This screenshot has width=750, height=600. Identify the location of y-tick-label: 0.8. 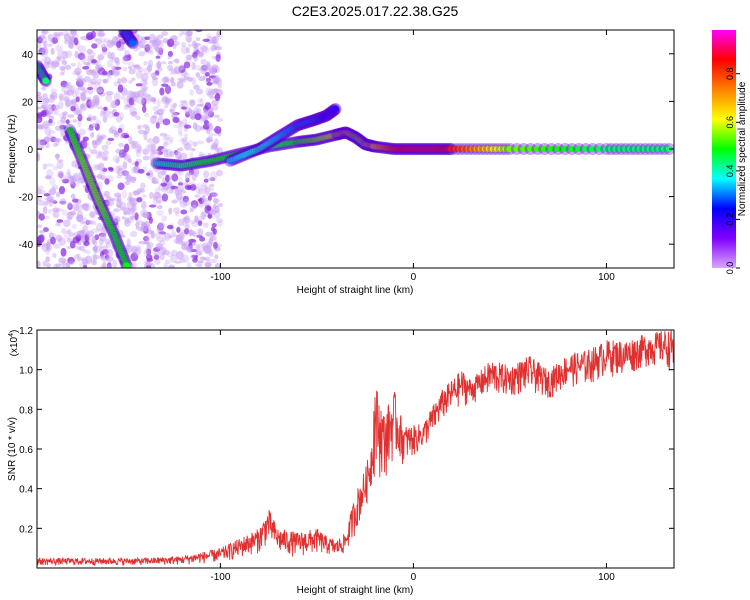
(26, 410).